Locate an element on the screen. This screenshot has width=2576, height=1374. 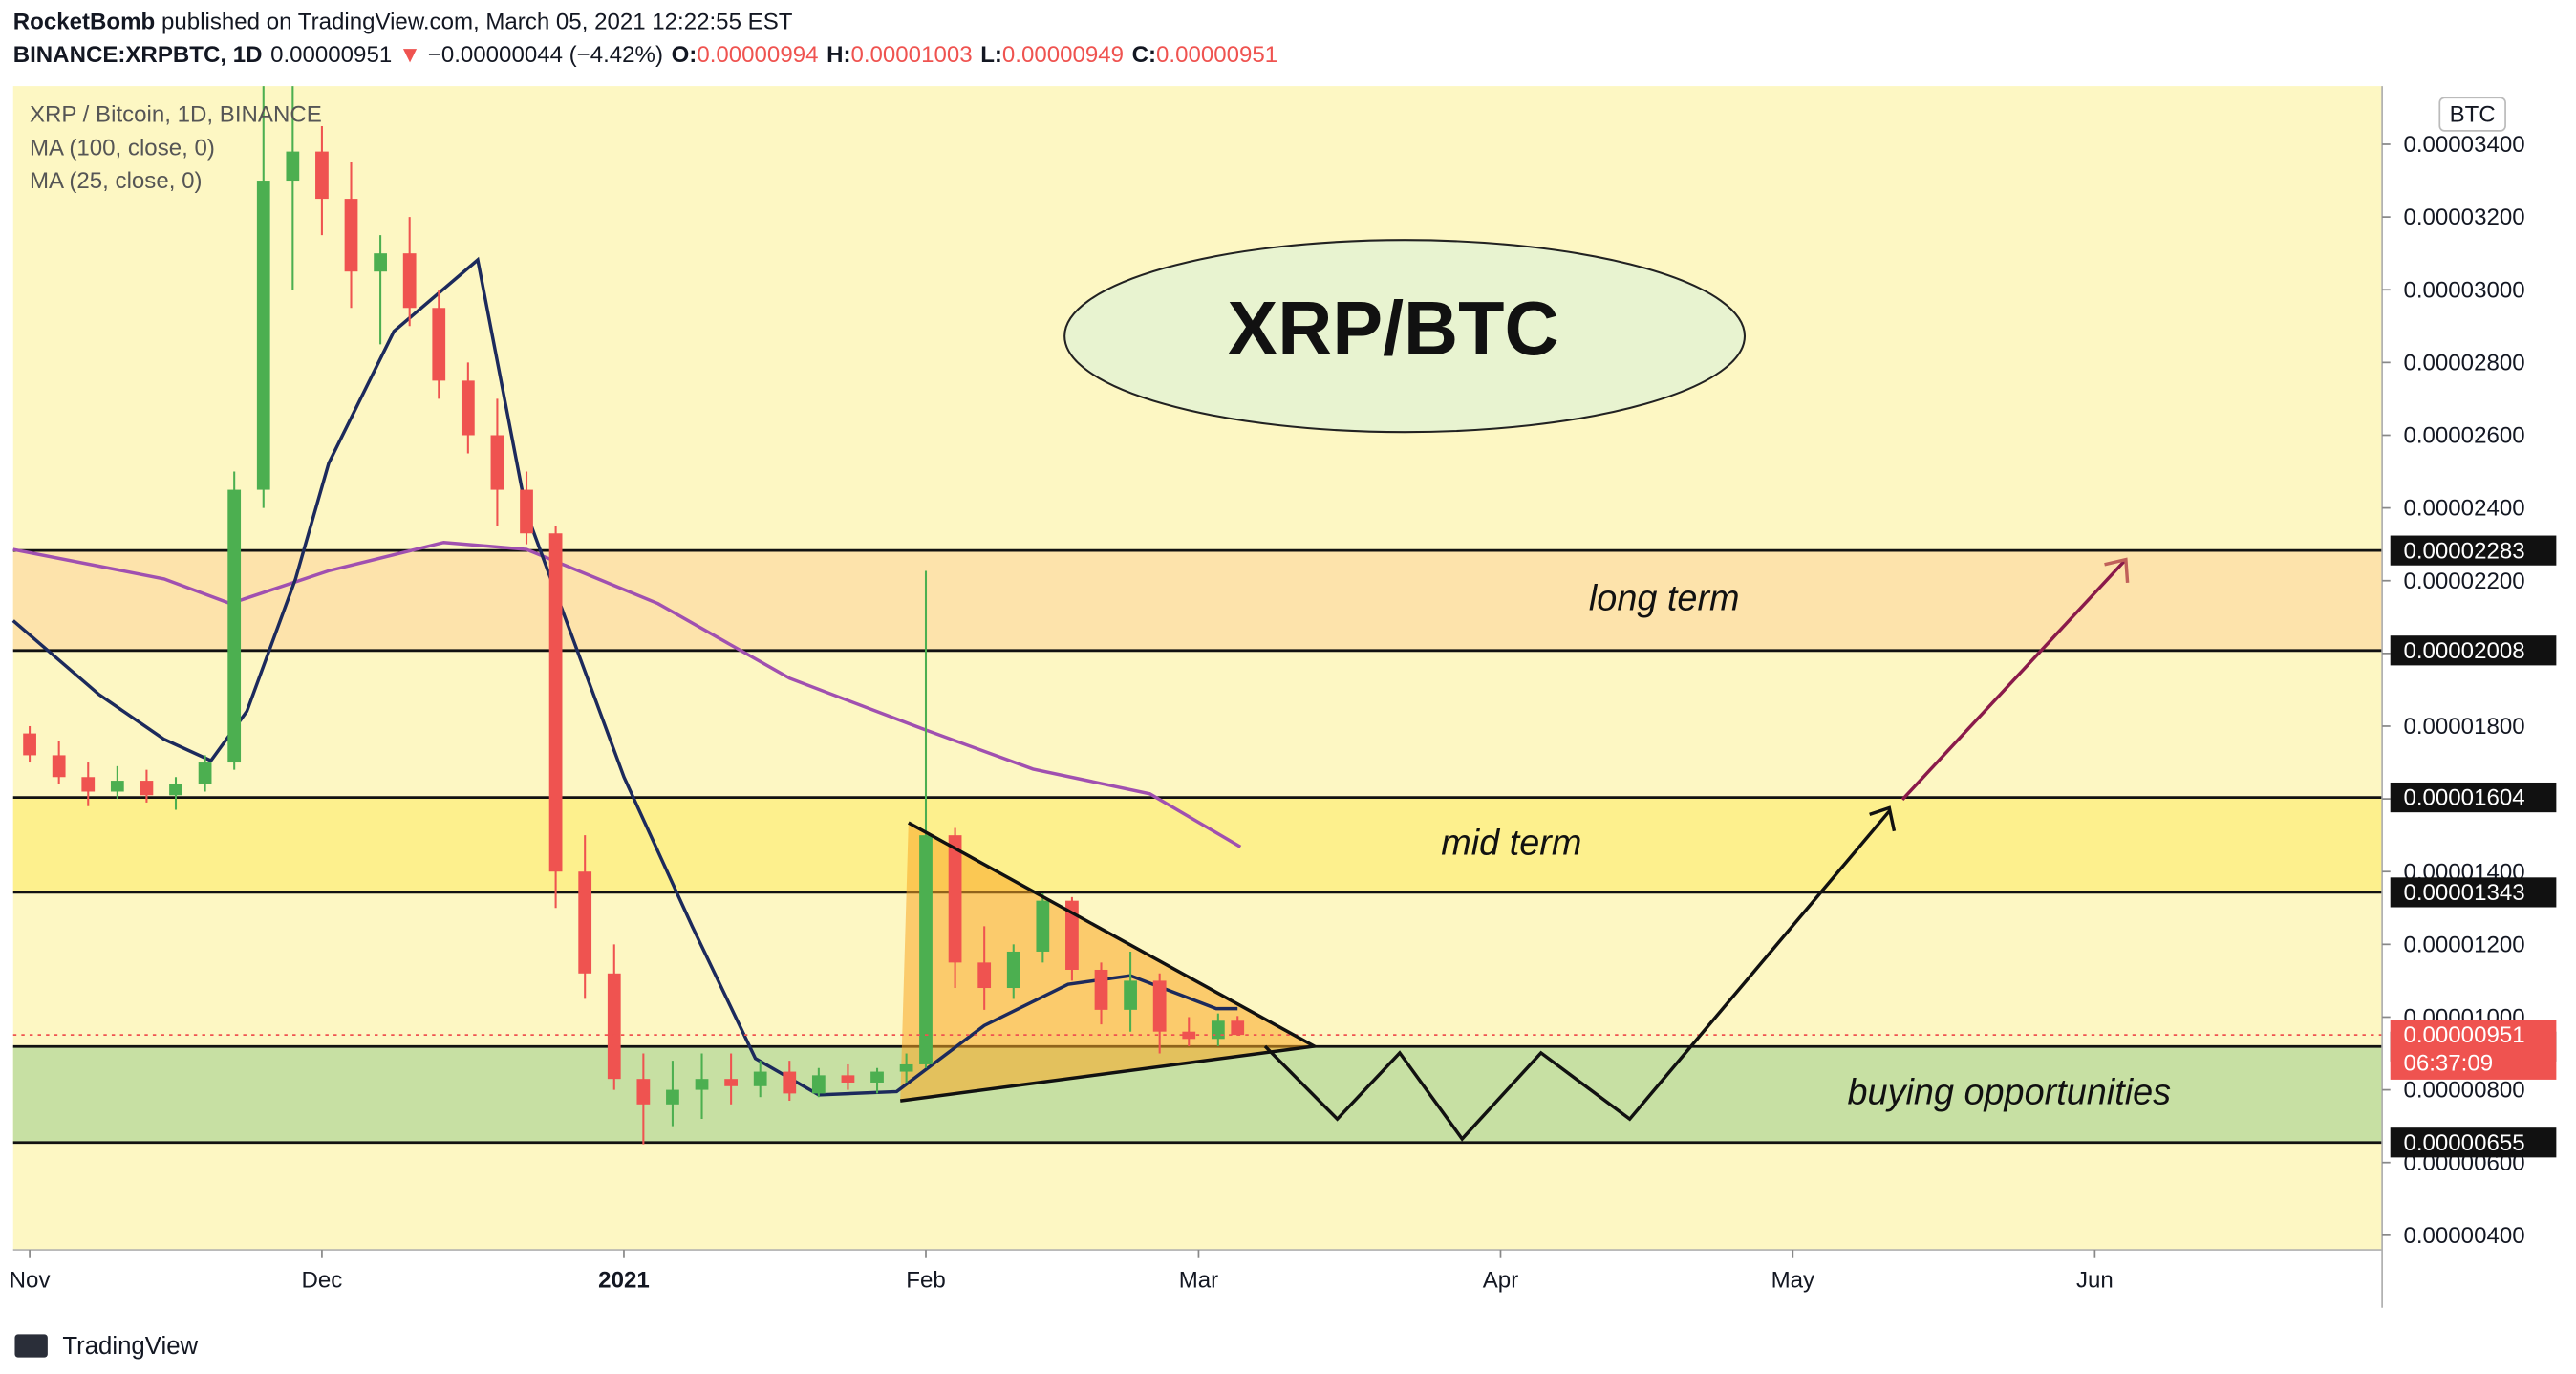
unit-box is located at coordinates (2472, 114).